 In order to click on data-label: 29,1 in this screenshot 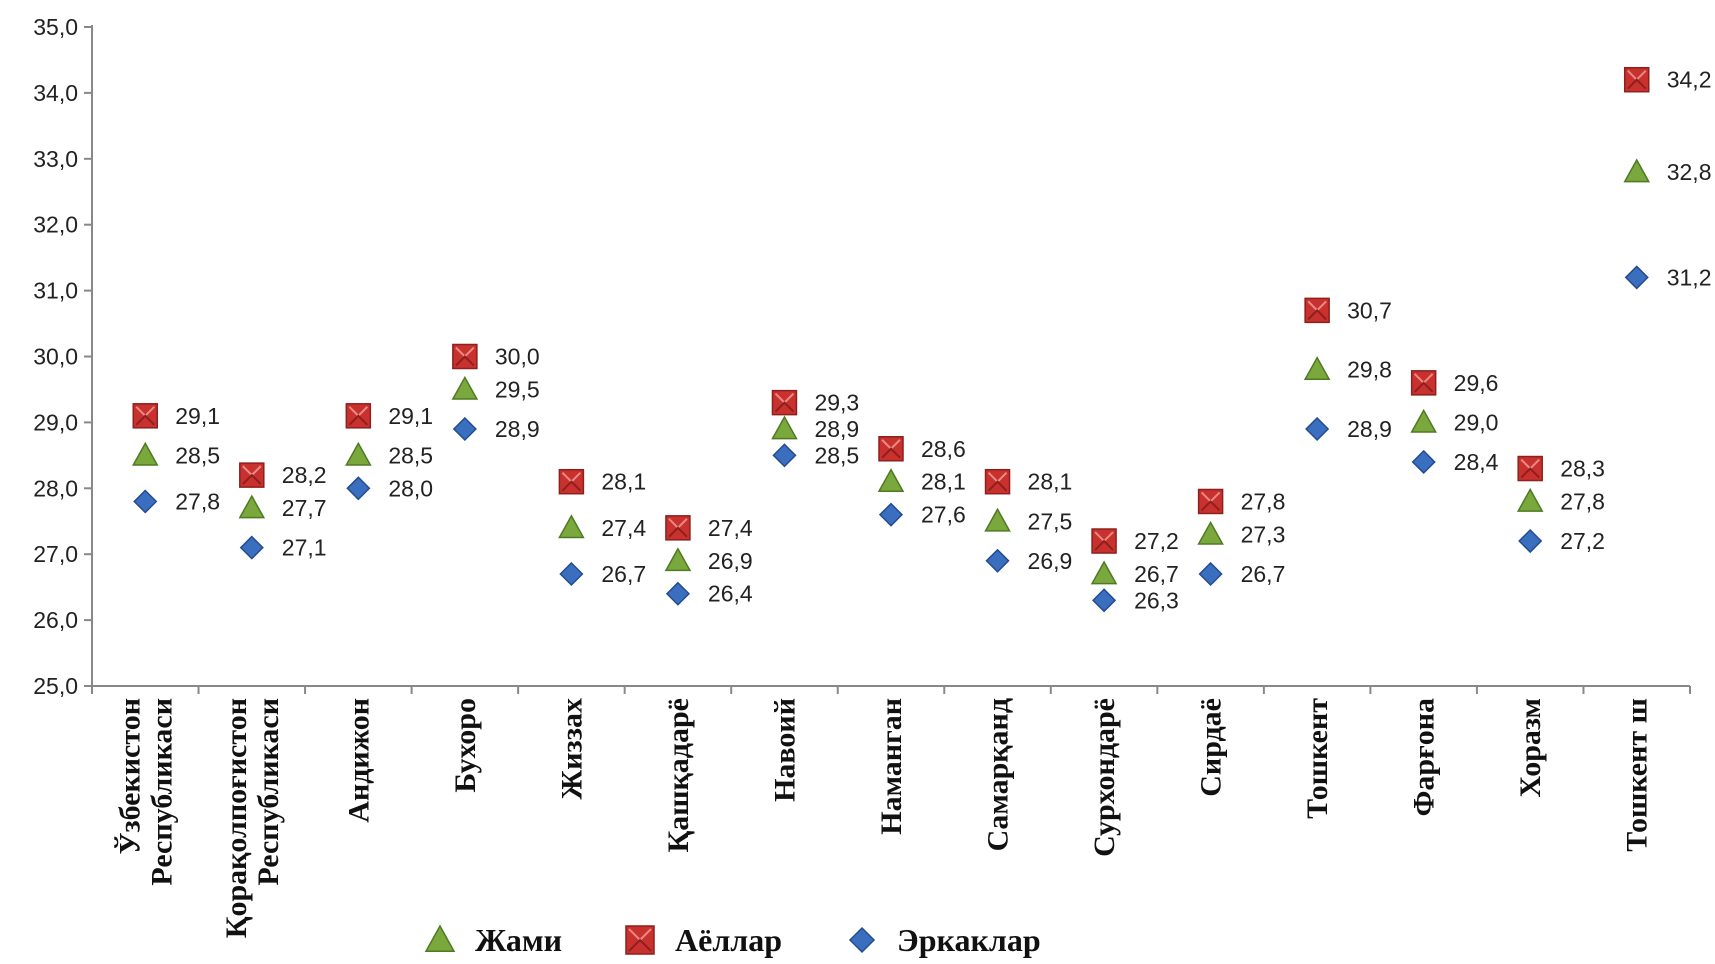, I will do `click(410, 416)`.